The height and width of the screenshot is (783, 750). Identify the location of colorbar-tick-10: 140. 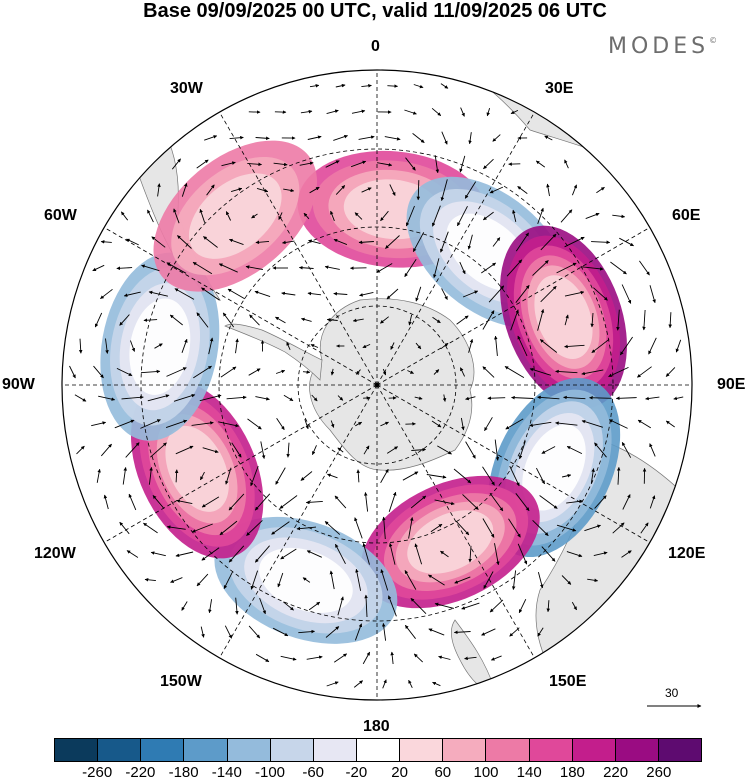
(529, 772).